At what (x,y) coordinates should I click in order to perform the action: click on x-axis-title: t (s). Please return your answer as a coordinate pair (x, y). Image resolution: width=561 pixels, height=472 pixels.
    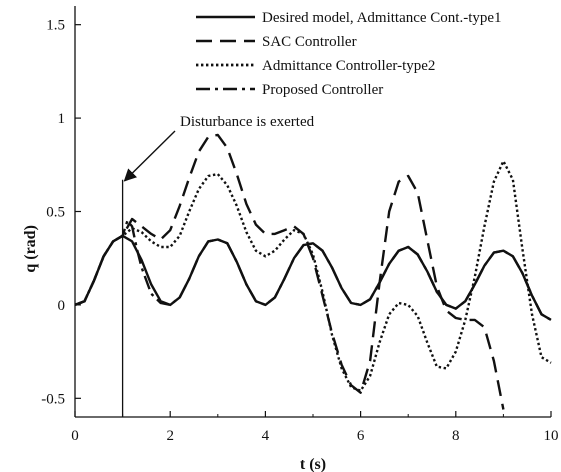
    Looking at the image, I should click on (313, 464).